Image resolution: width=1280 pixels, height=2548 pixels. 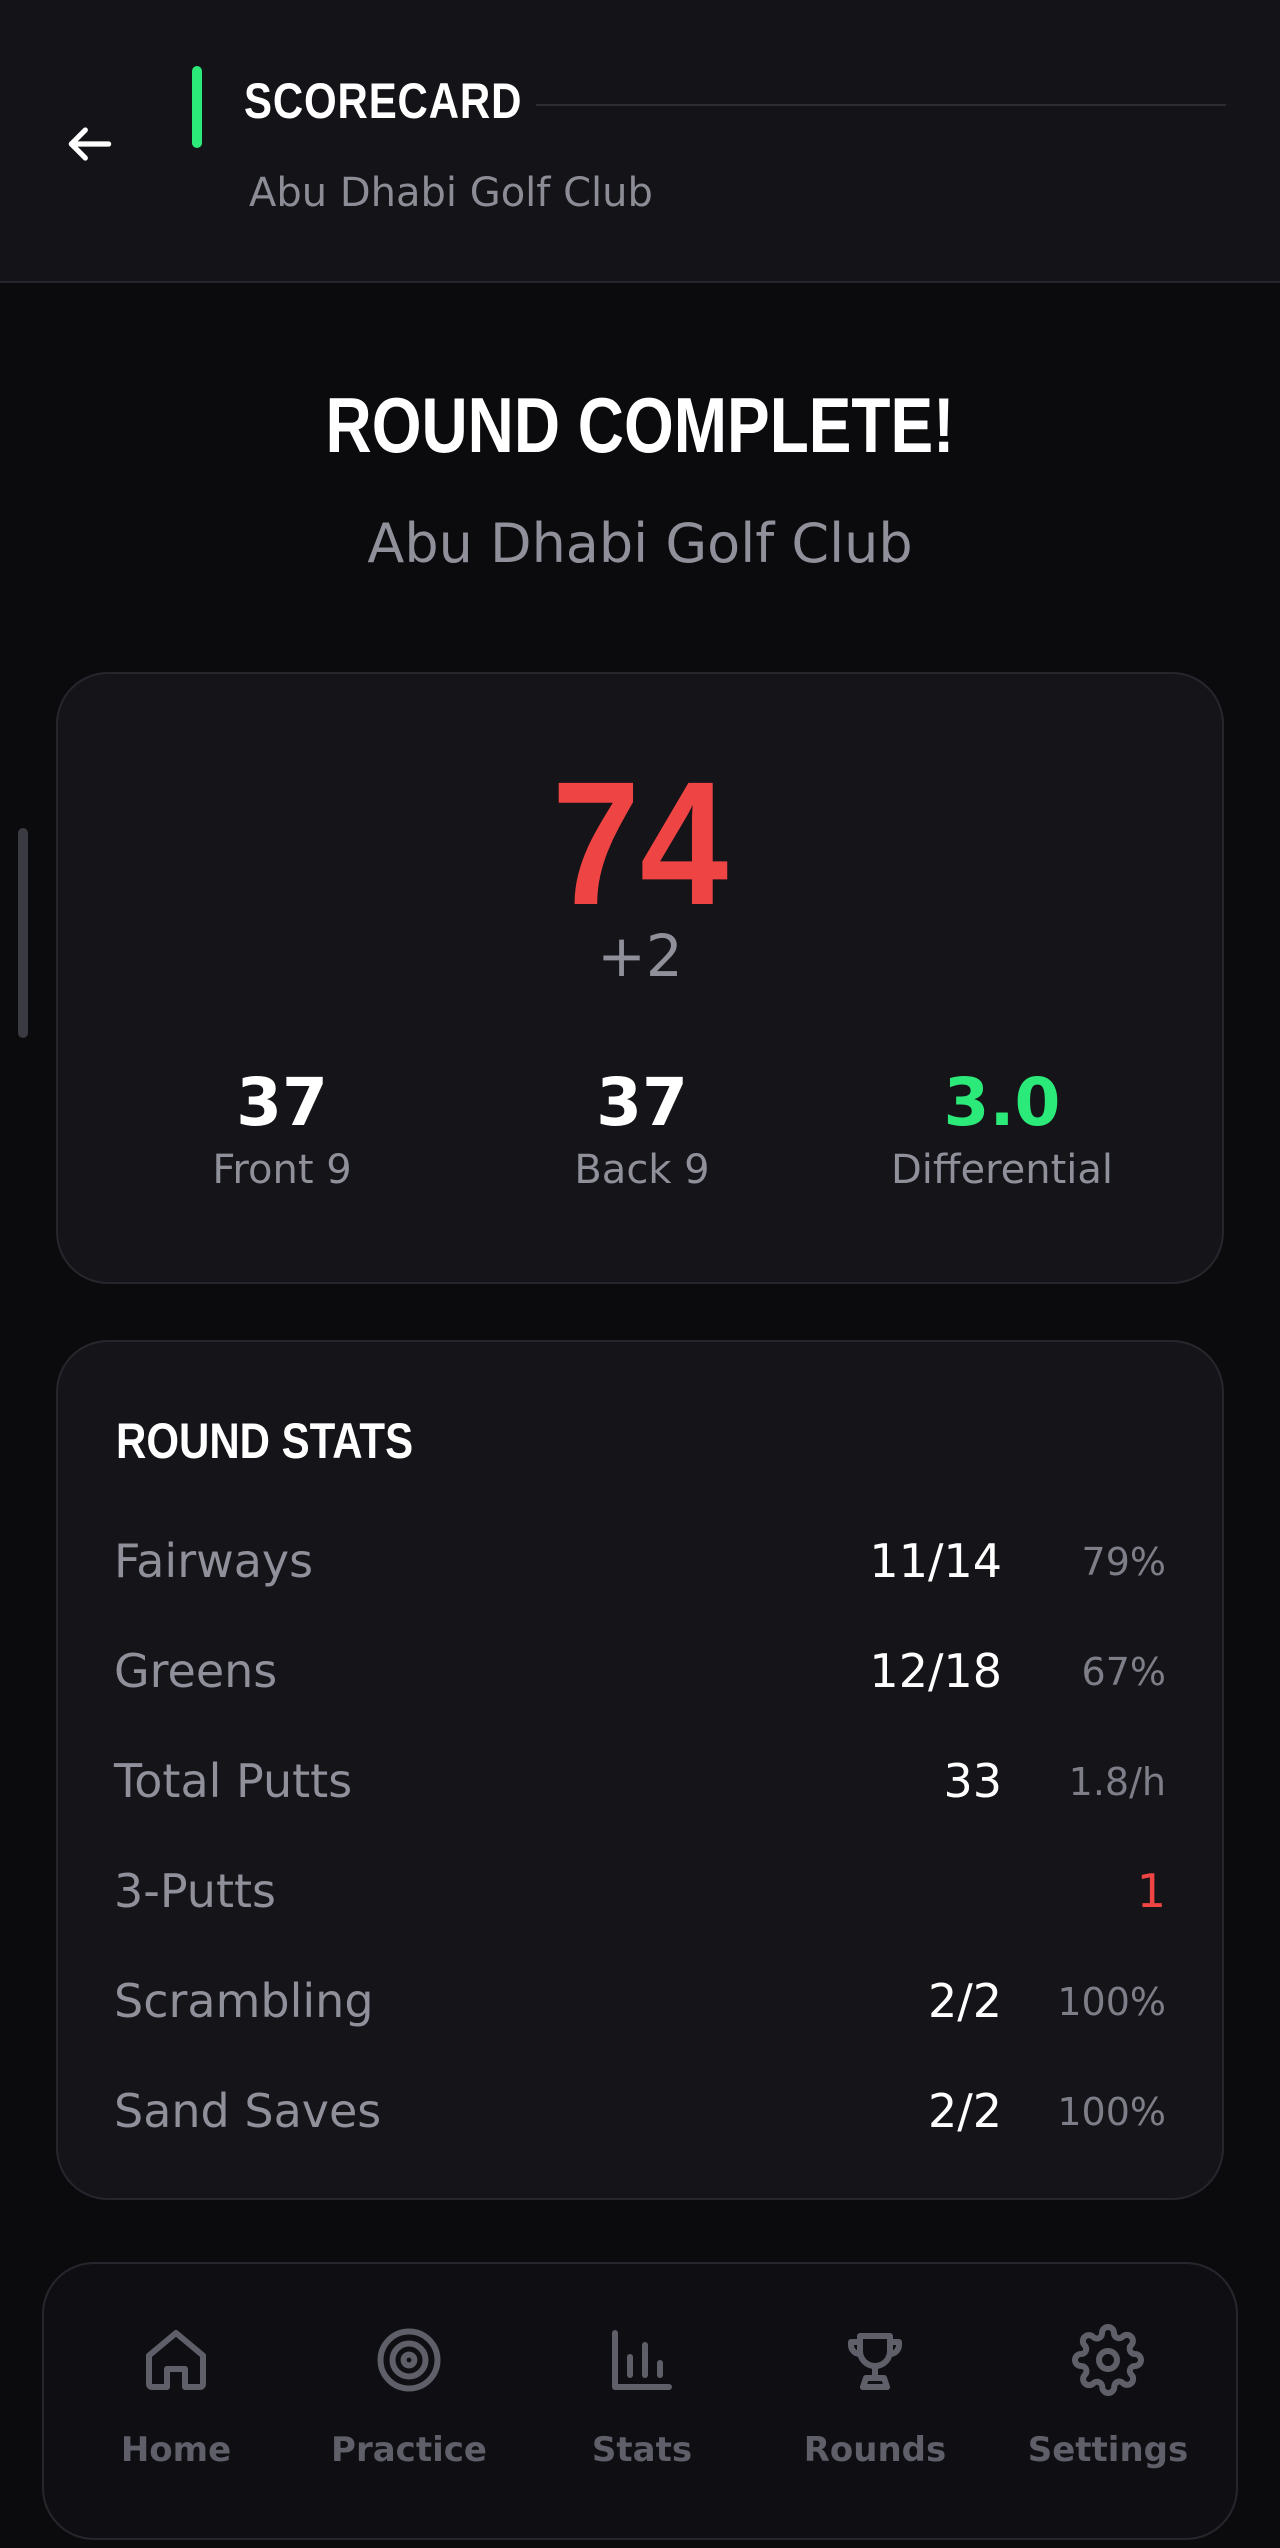 What do you see at coordinates (176, 2450) in the screenshot?
I see `nav-label-home: Home` at bounding box center [176, 2450].